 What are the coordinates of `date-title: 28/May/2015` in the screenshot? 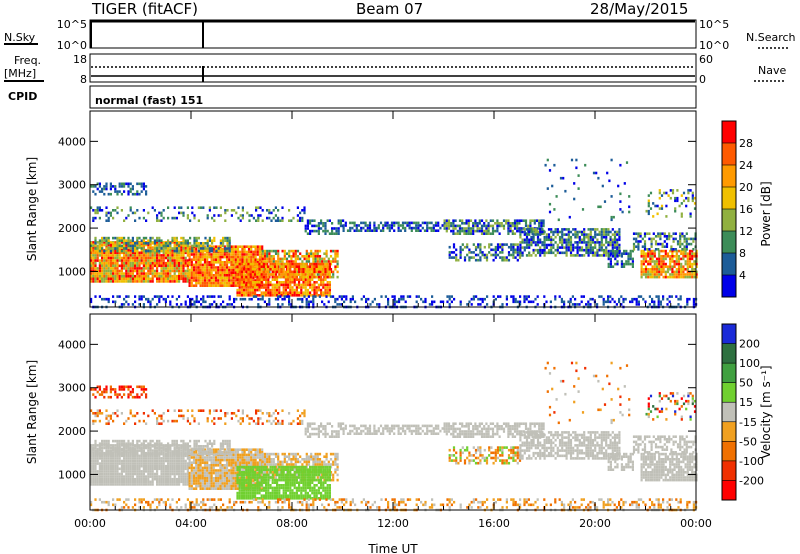 It's located at (639, 9).